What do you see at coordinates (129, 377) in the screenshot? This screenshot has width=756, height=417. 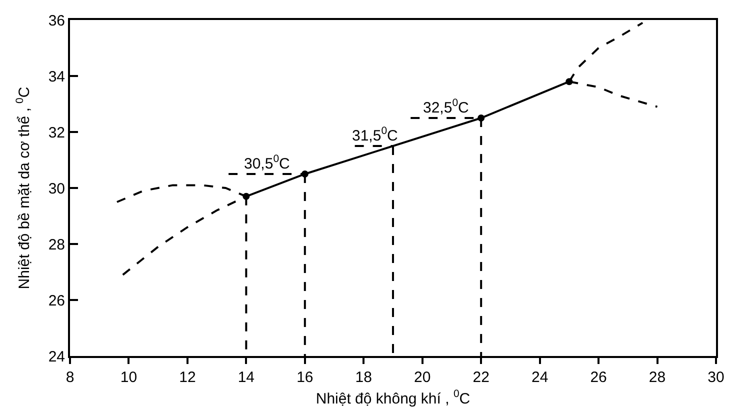 I see `x-tick-label: 10` at bounding box center [129, 377].